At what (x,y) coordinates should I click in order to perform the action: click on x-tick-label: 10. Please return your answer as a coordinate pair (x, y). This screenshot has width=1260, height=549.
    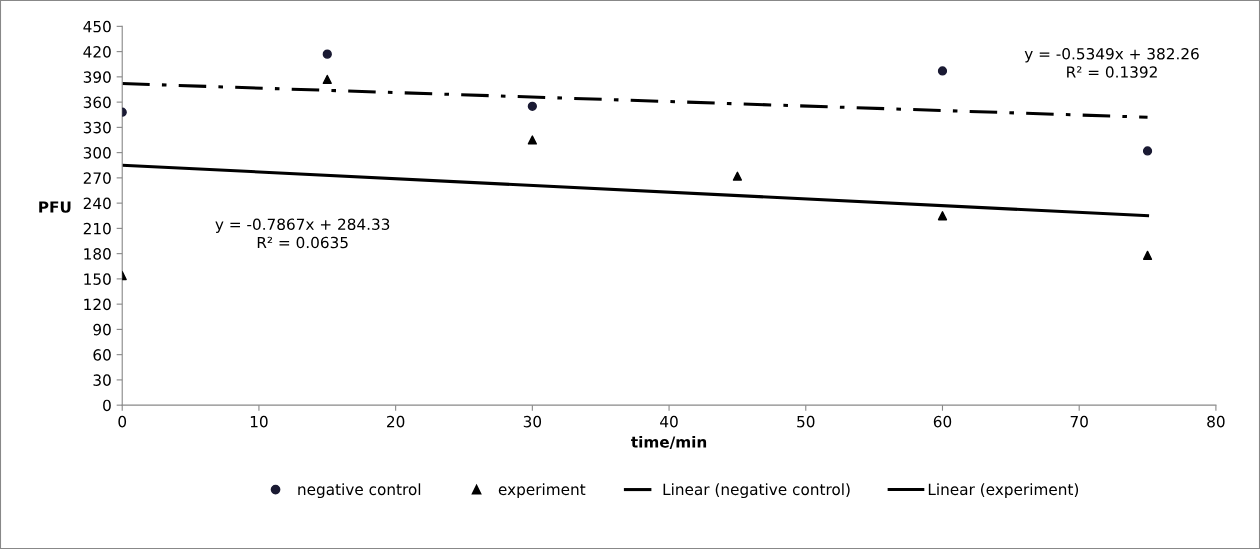
    Looking at the image, I should click on (259, 421).